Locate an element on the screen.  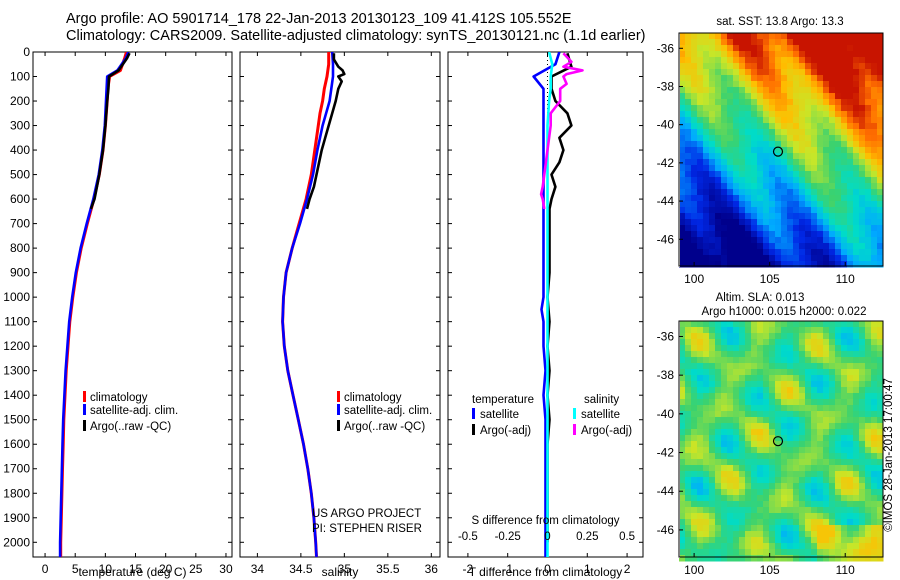
x-axis-label: salinity is located at coordinates (340, 572).